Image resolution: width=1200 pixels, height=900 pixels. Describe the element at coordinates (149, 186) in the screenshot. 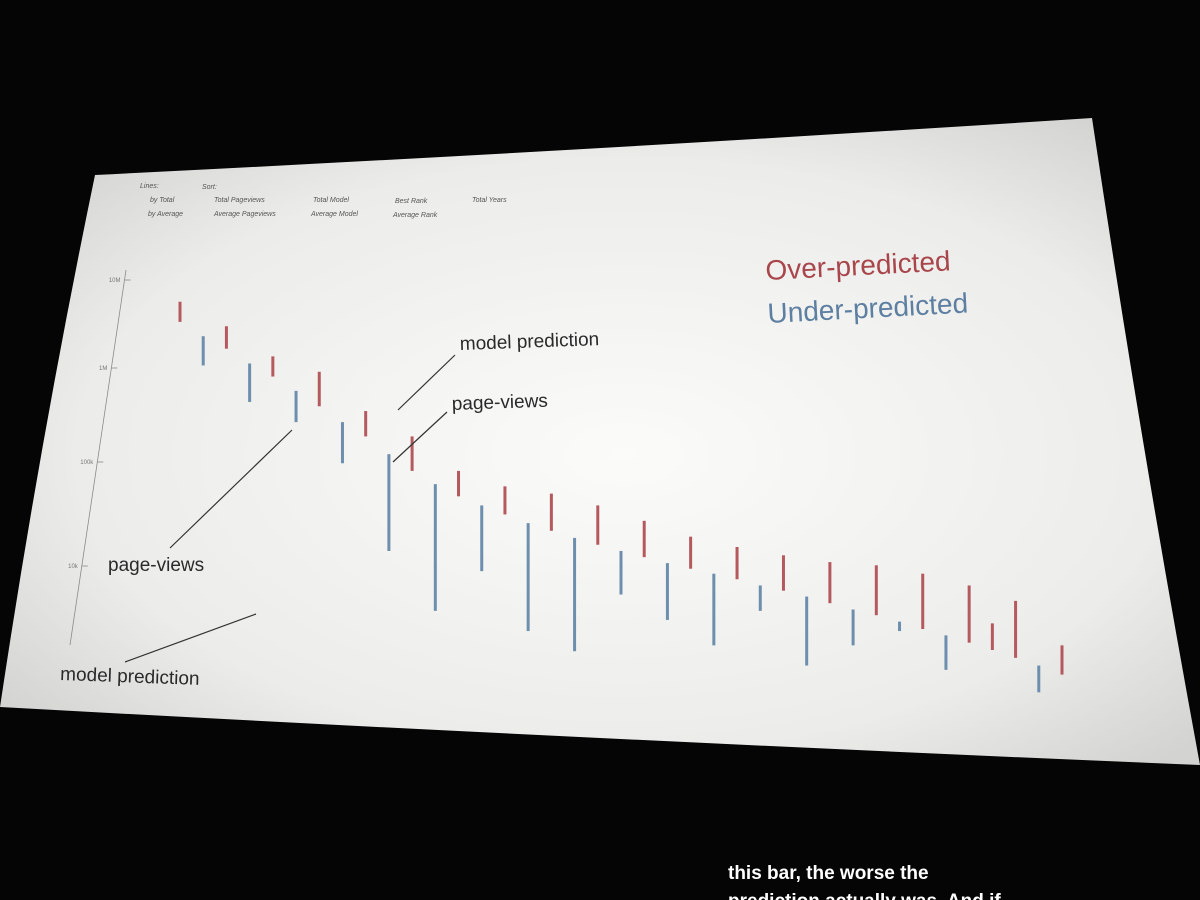

I see `lines-label: Lines:` at that location.